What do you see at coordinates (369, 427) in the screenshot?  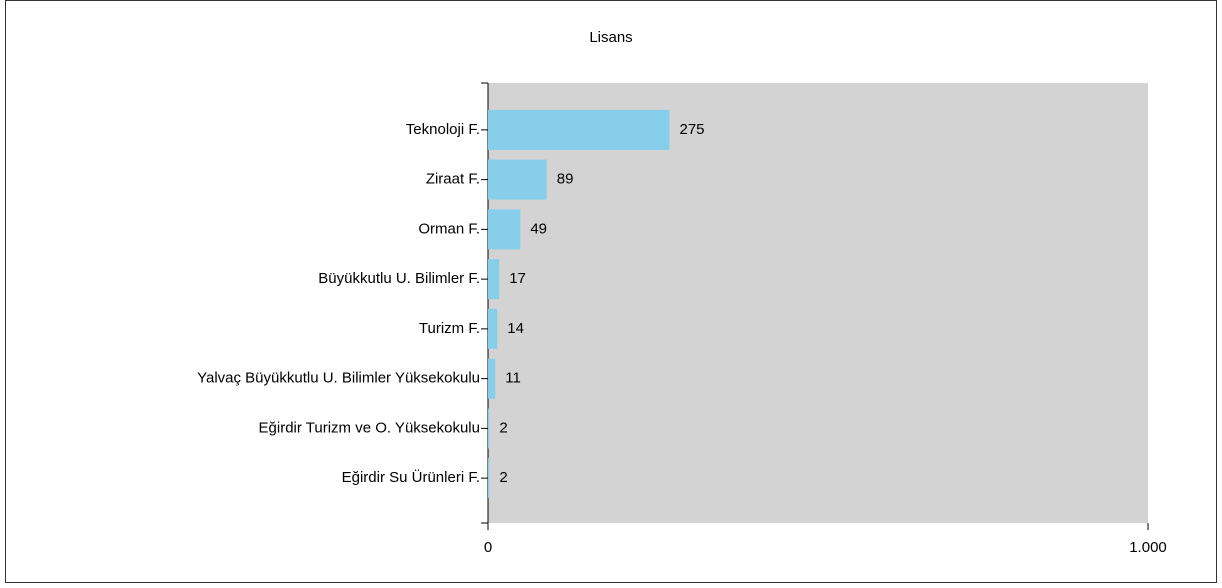 I see `y-tick-label: Eğirdir Turizm ve O. Yüksekokulu` at bounding box center [369, 427].